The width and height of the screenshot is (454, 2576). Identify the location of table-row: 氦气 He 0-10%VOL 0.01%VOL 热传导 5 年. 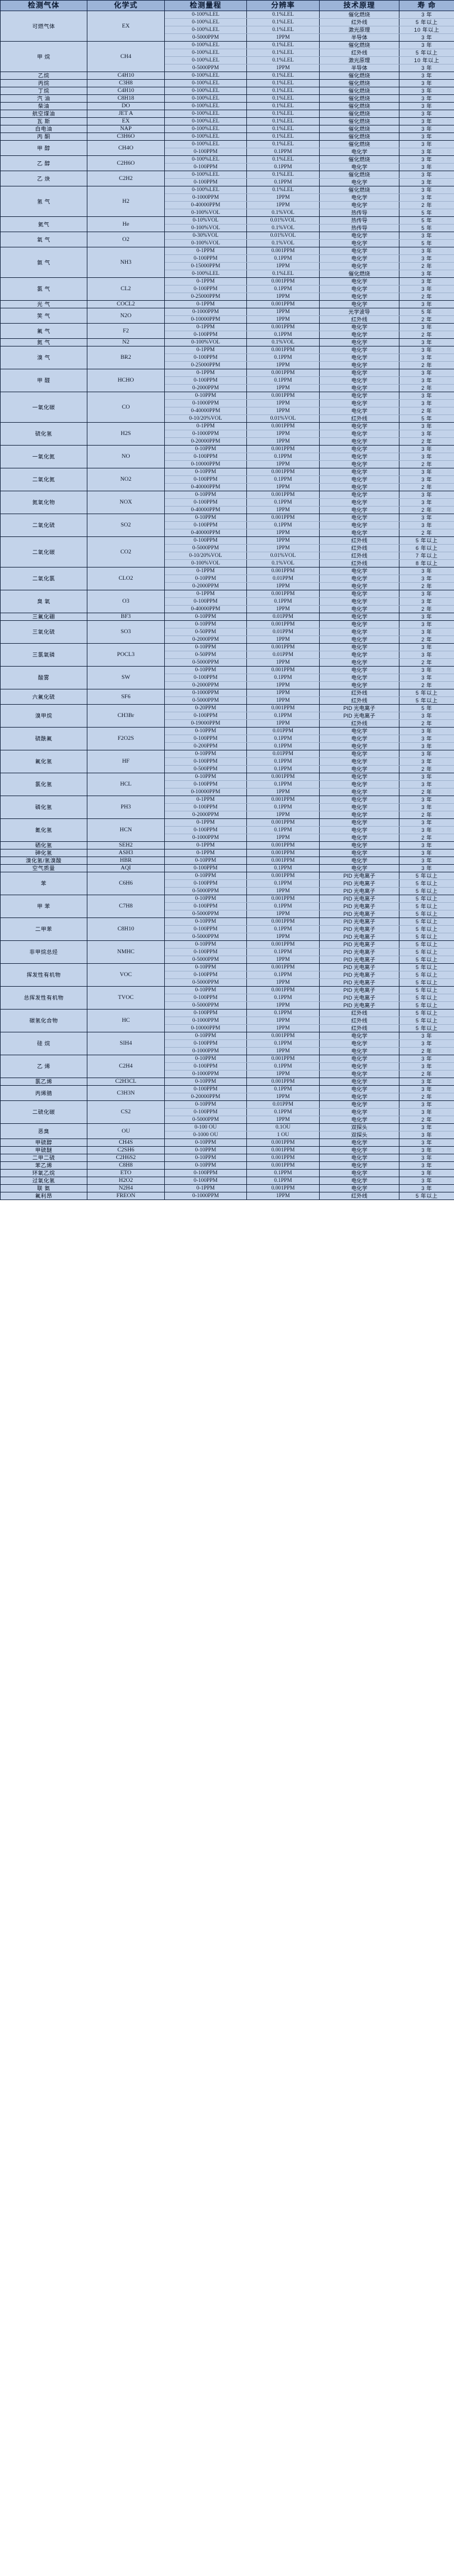
(227, 224).